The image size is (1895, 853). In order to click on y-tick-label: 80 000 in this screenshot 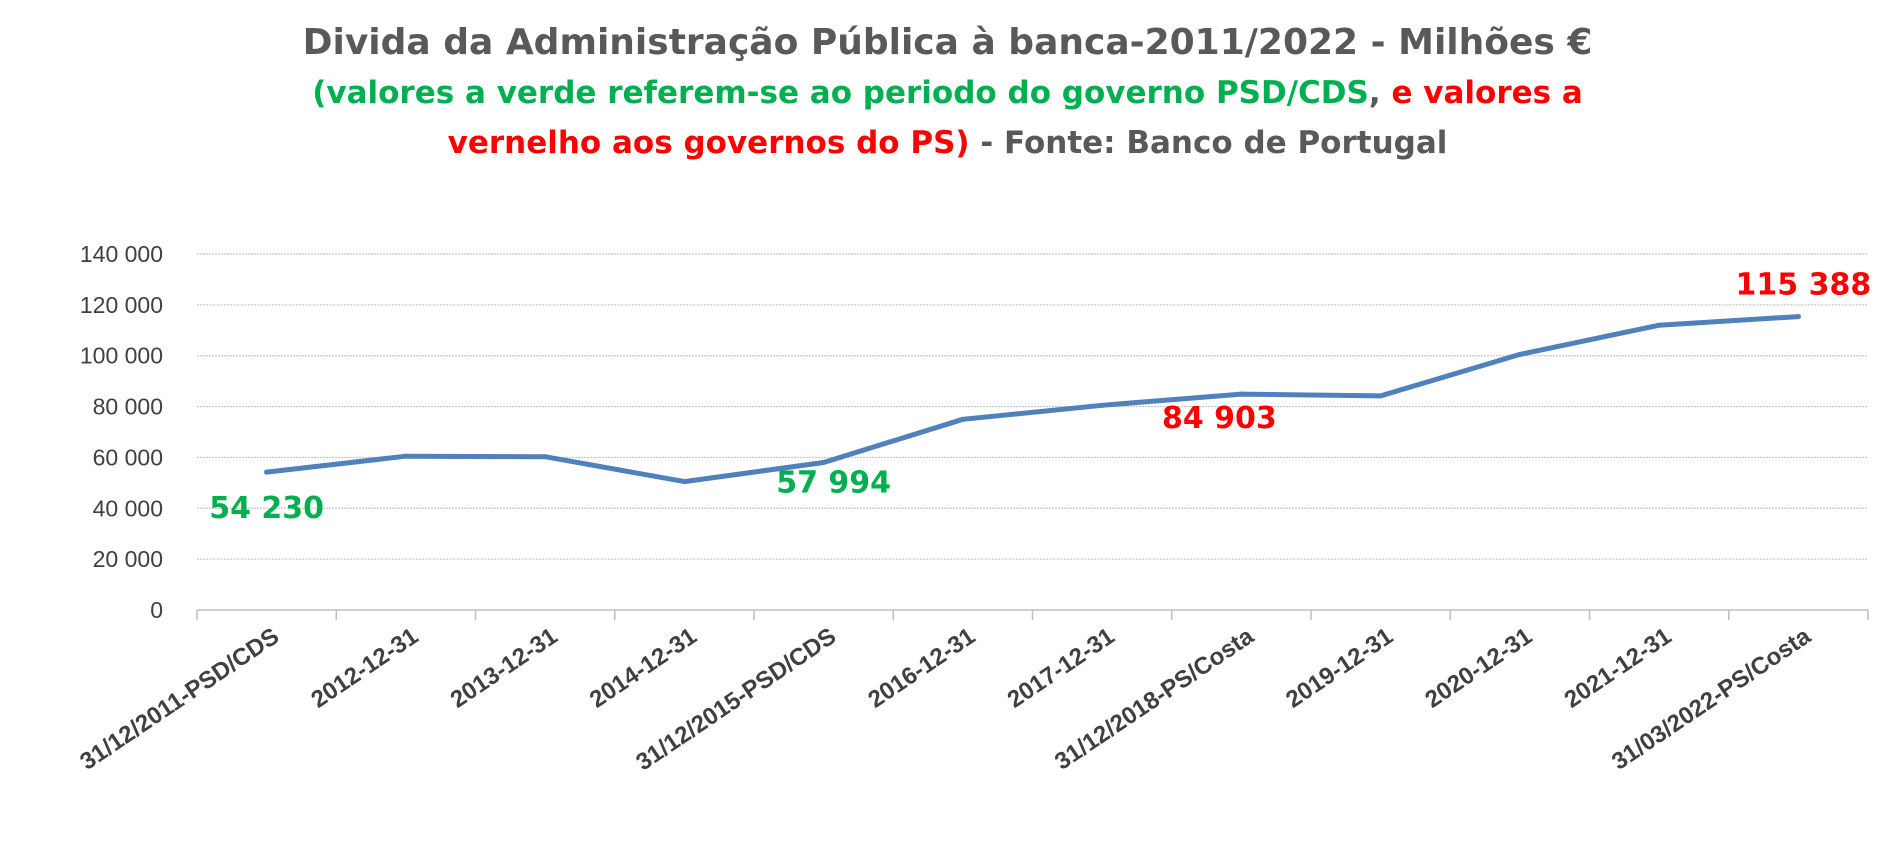, I will do `click(128, 407)`.